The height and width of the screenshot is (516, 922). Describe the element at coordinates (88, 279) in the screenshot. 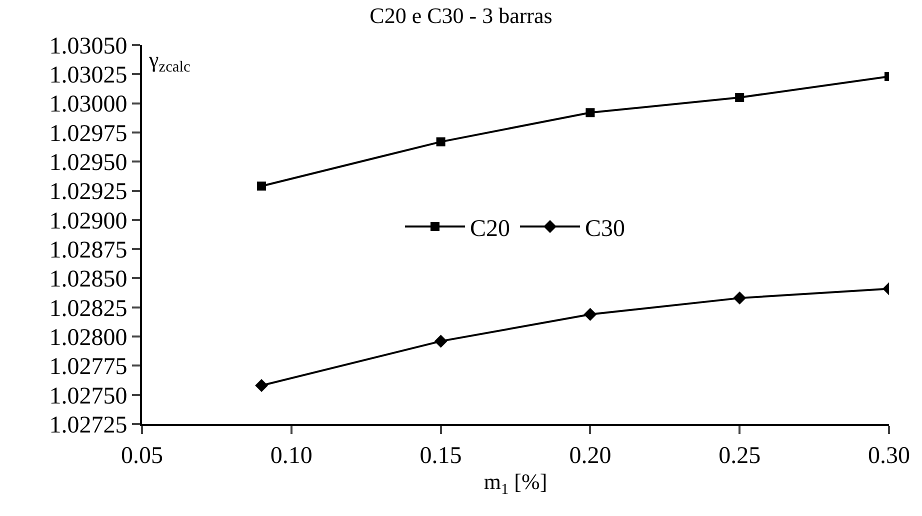

I see `y-tick-label: 1.02850` at that location.